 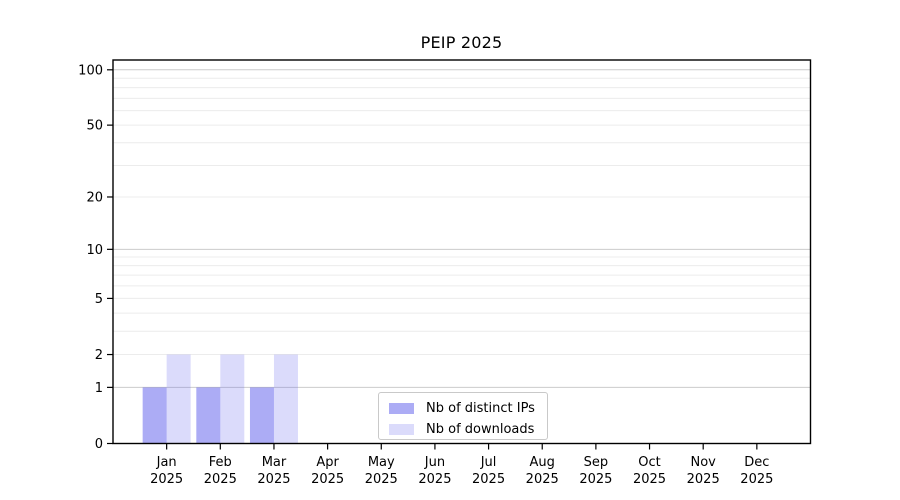 What do you see at coordinates (480, 429) in the screenshot?
I see `legend-label-downloads: Nb of downloads` at bounding box center [480, 429].